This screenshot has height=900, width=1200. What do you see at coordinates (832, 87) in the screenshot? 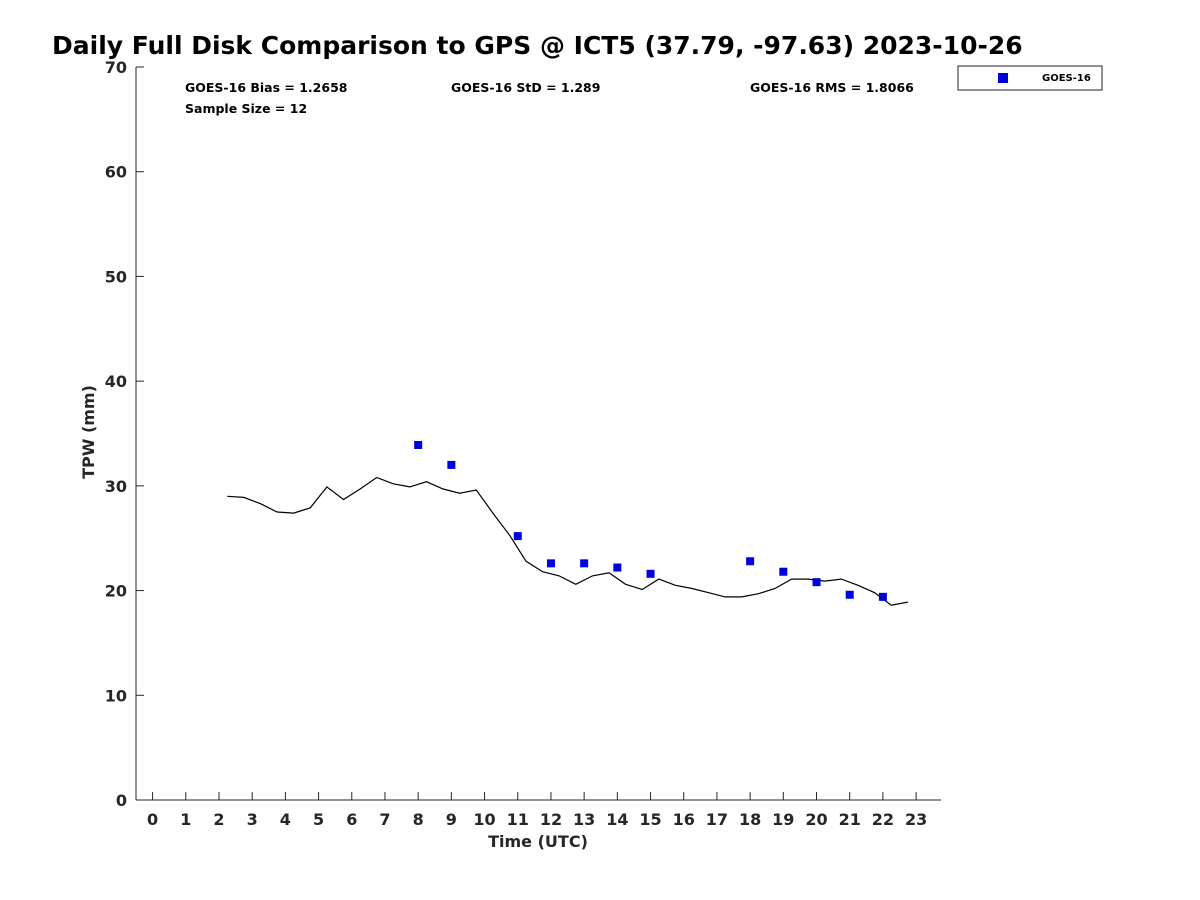
I see `stat-rms: GOES-16 RMS = 1.8066` at bounding box center [832, 87].